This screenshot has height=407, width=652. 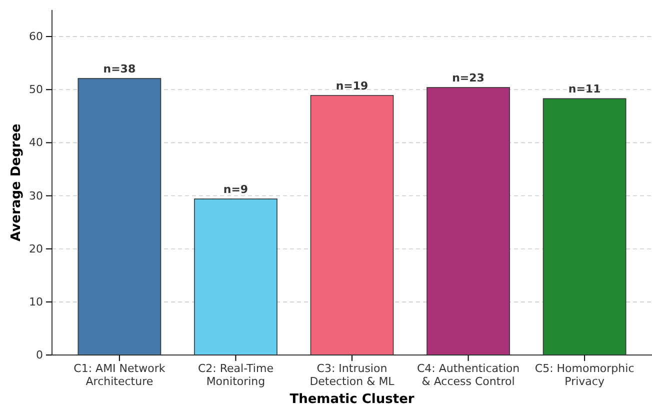 I want to click on y-tick-label: 60, so click(x=36, y=37).